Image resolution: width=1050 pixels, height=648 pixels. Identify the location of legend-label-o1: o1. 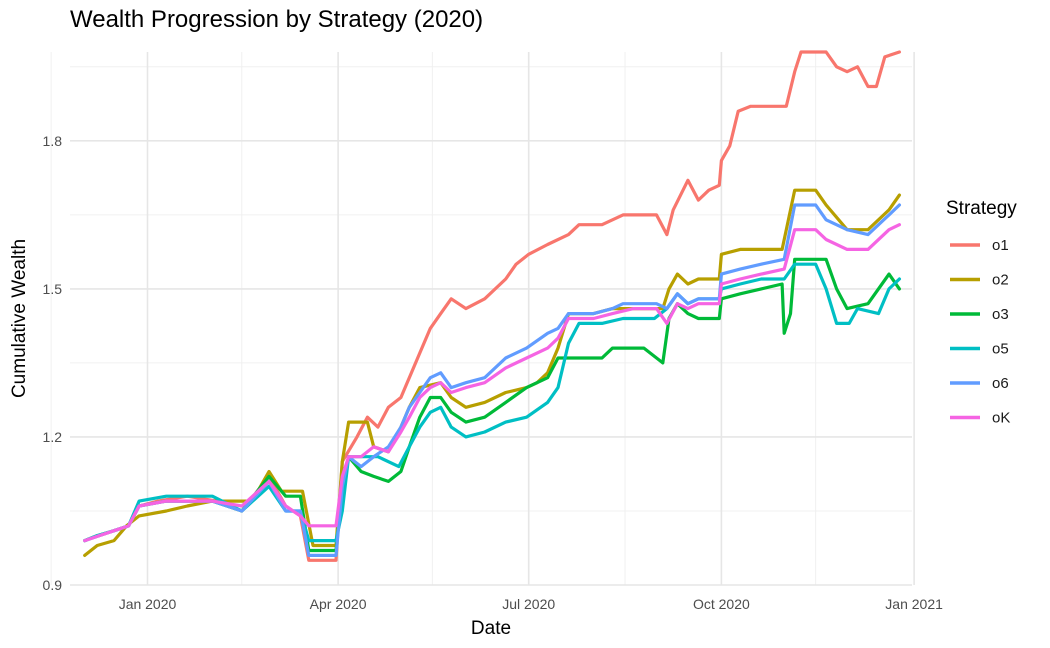
(1000, 245).